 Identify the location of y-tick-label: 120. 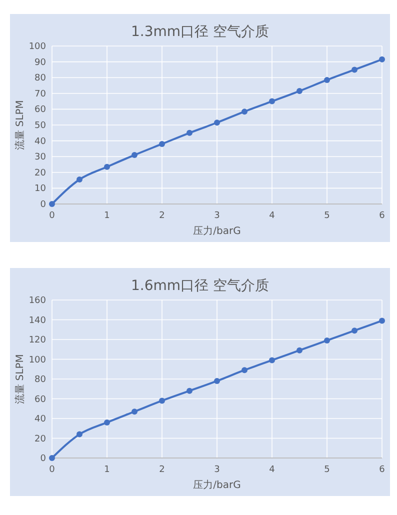
(37, 341).